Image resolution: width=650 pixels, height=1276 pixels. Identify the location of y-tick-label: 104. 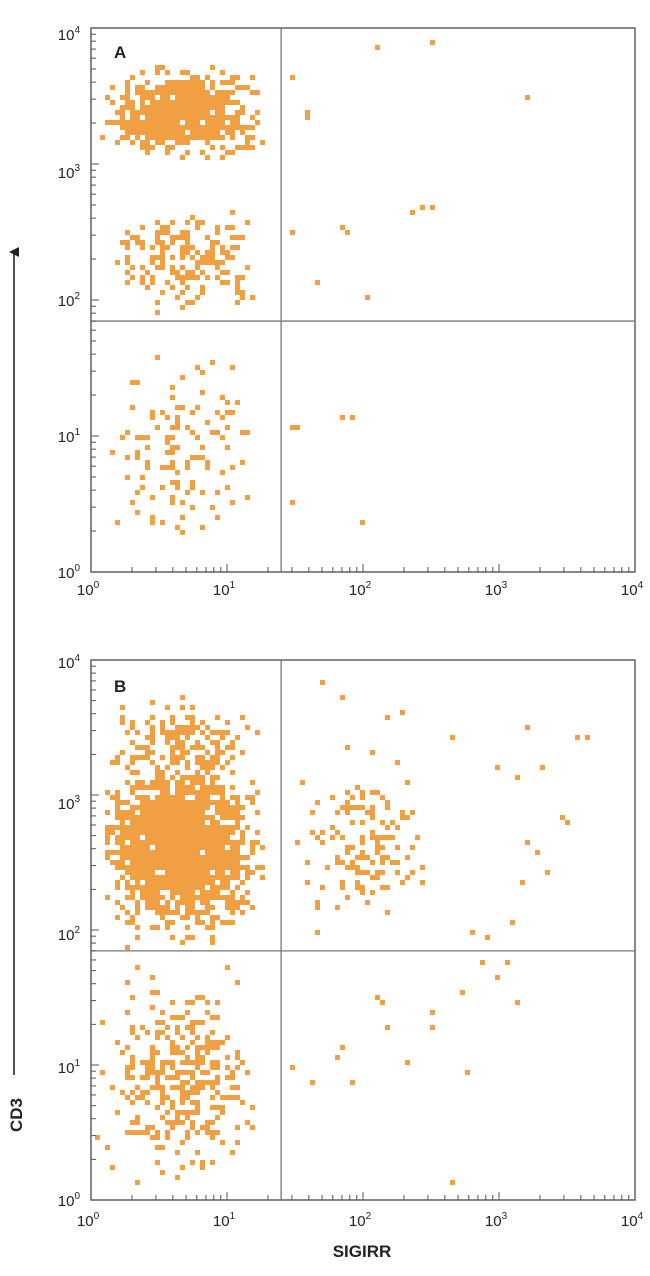
(69, 662).